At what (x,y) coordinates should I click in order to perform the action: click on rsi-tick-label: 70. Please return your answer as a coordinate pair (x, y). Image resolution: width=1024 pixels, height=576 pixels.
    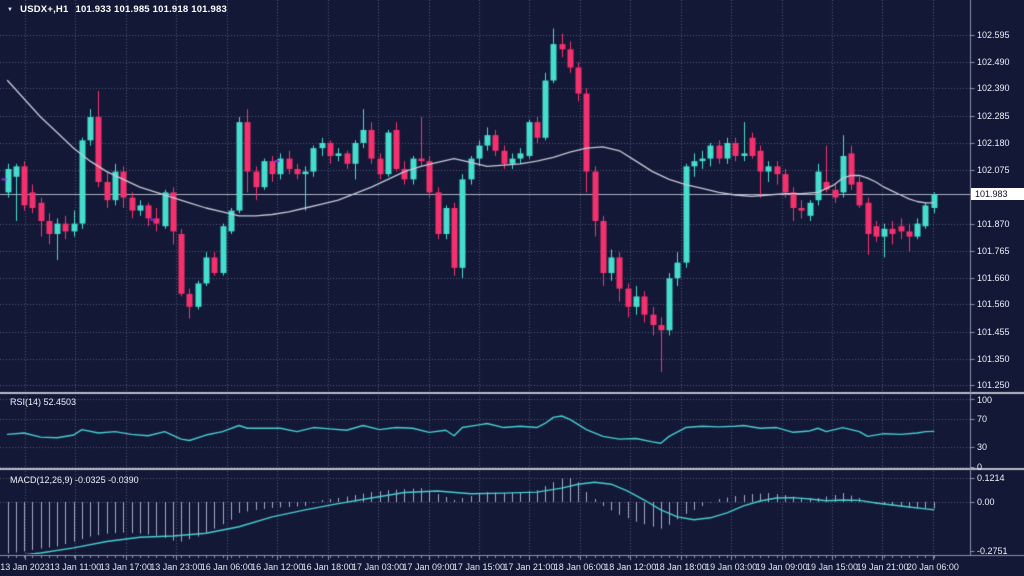
    Looking at the image, I should click on (982, 419).